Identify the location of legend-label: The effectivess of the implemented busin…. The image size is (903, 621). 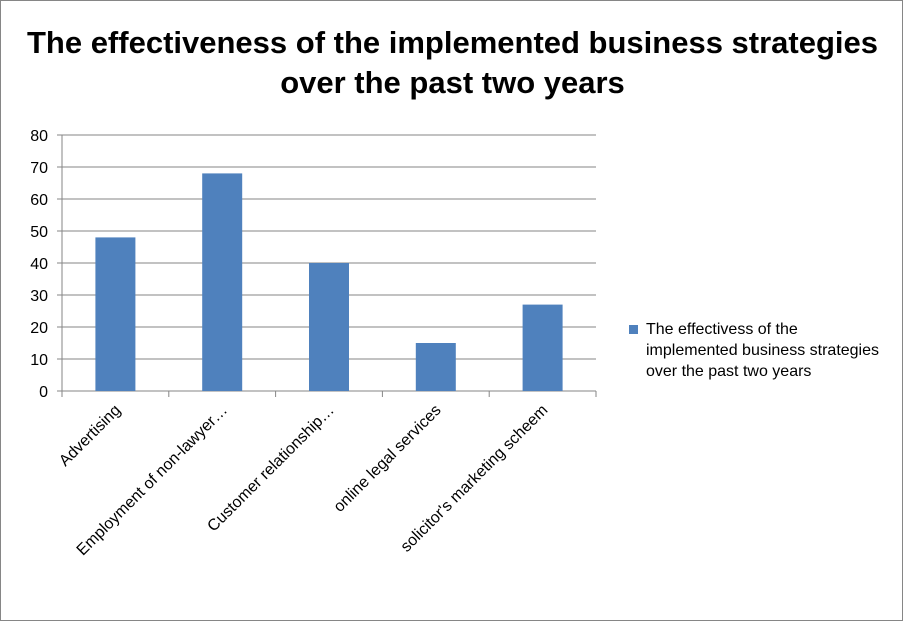
(763, 350).